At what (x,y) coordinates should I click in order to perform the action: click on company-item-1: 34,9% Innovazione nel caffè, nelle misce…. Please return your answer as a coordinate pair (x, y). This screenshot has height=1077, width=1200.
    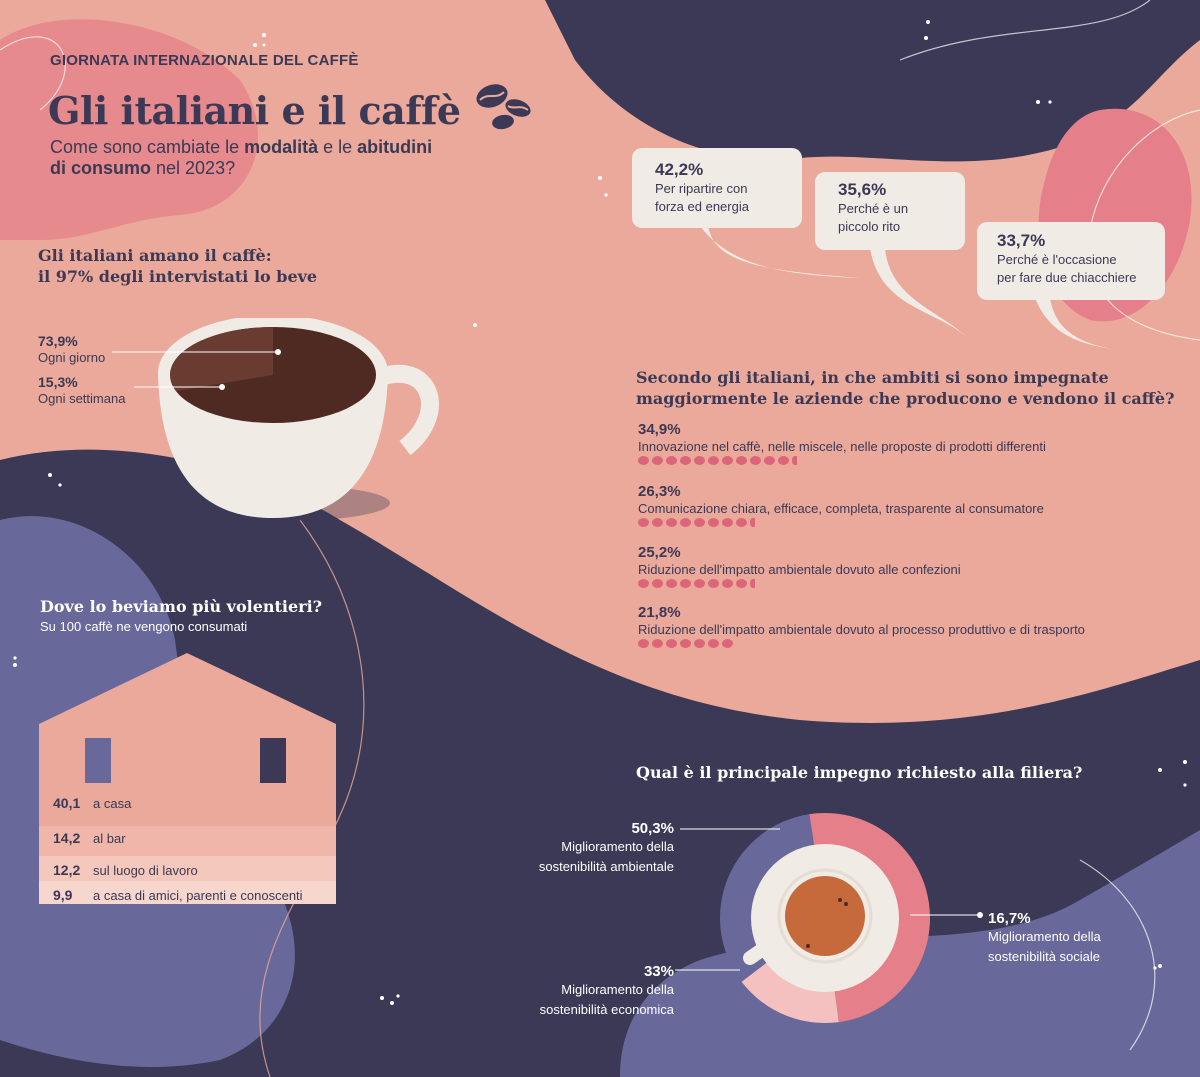
    Looking at the image, I should click on (842, 443).